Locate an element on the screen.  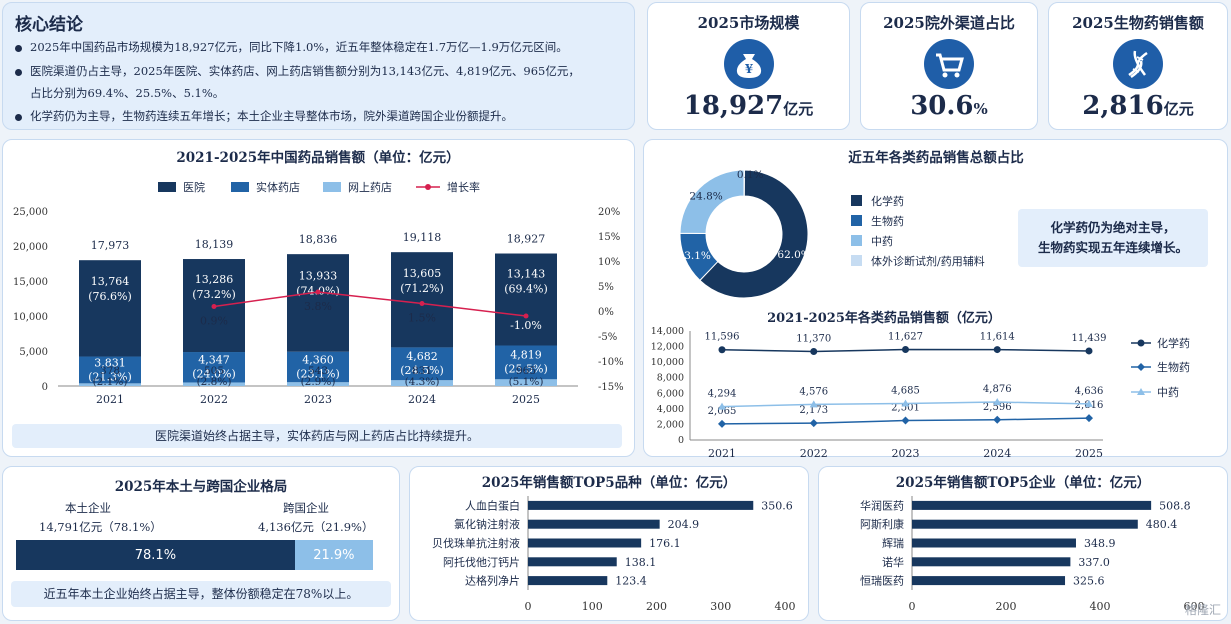
kpi-title: 2025生物药销售额 is located at coordinates (1138, 23).